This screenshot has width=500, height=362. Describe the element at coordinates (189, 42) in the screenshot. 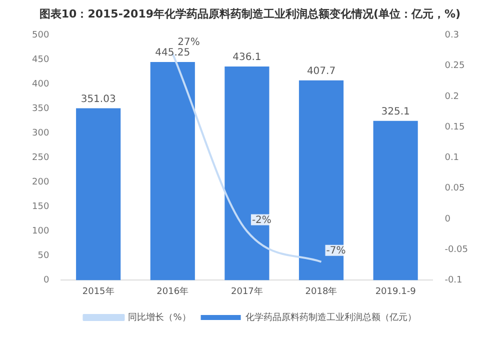

I see `data-label: 27%` at that location.